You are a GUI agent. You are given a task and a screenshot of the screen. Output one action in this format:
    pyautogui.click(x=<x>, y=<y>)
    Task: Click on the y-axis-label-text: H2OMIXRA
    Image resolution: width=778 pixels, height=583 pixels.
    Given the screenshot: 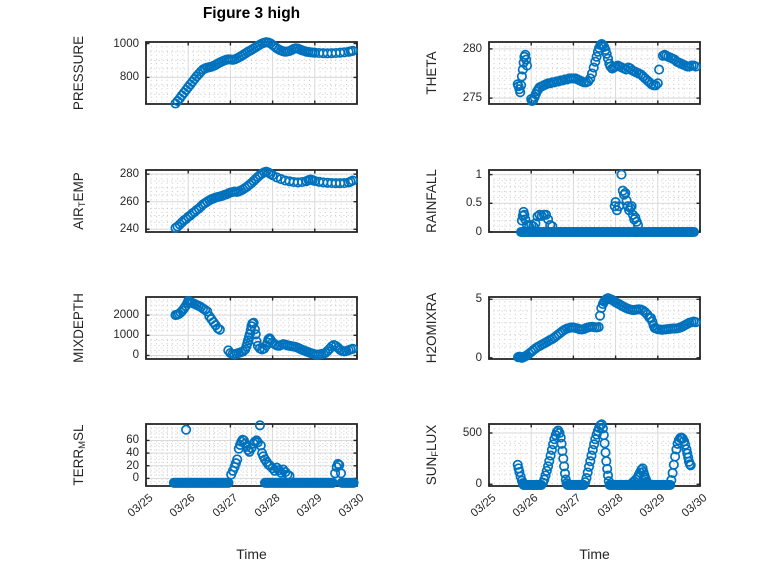 What is the action you would take?
    pyautogui.click(x=431, y=328)
    